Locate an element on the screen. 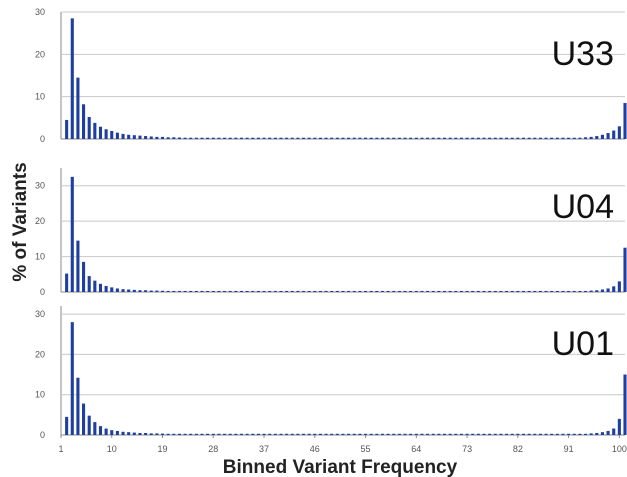  x-tick-label: 28 is located at coordinates (213, 449).